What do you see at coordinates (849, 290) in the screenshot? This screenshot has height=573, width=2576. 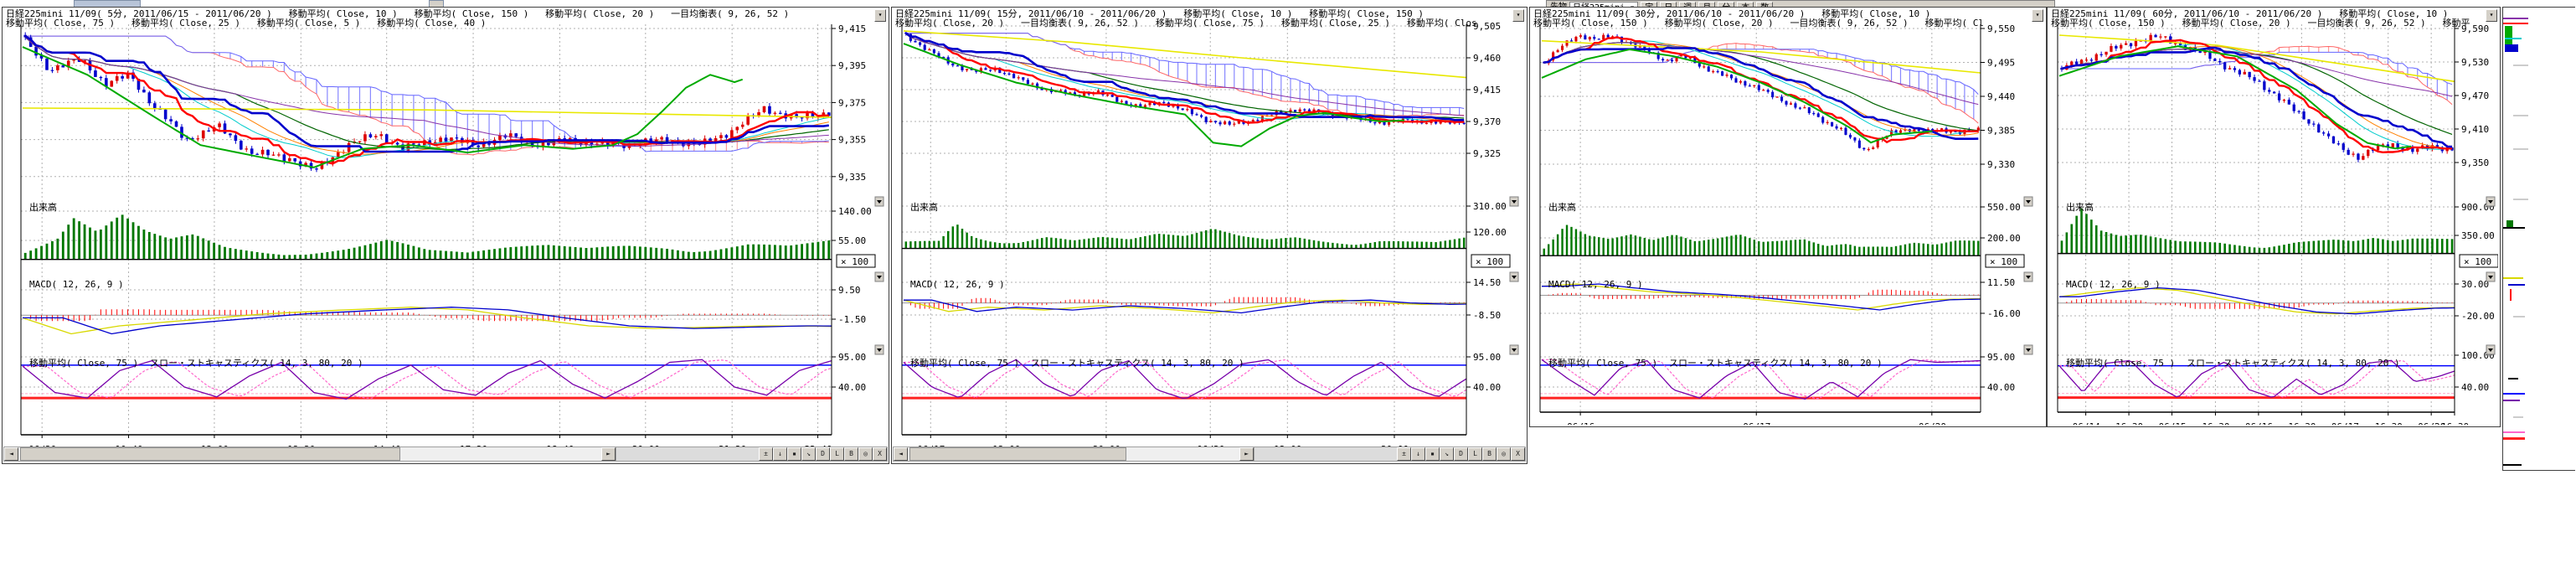 I see `axis-tick-label: 9.50` at bounding box center [849, 290].